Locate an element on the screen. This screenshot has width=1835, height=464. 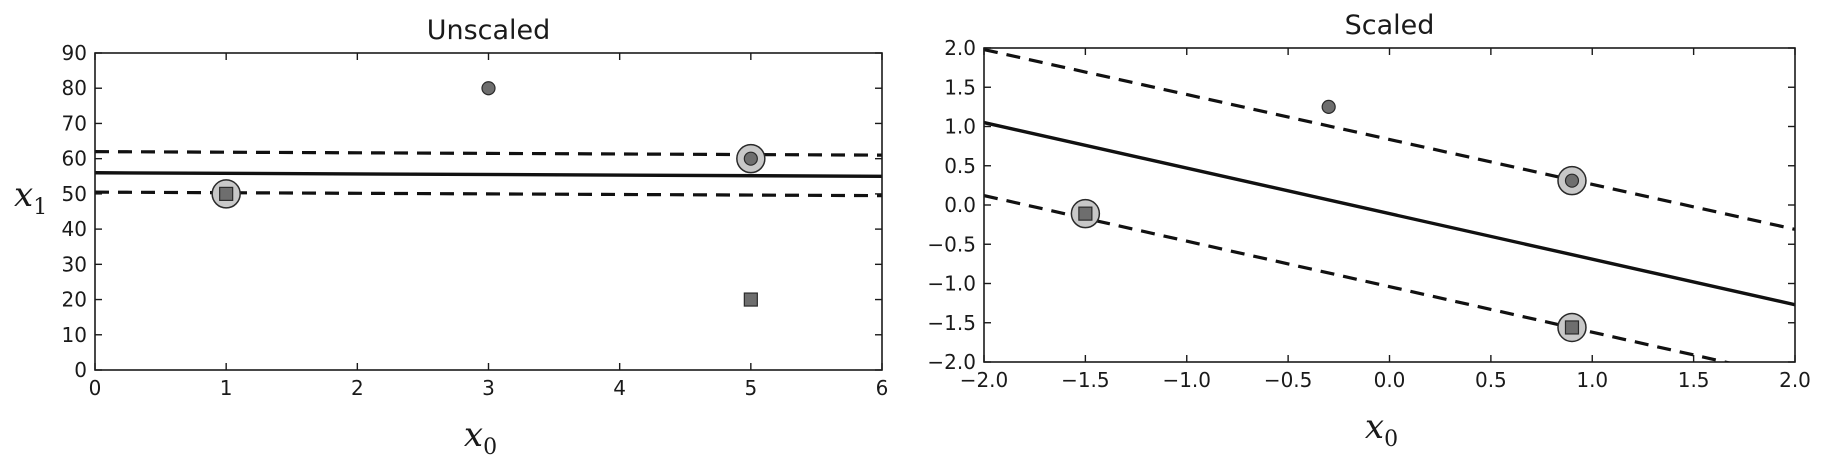
y-tick-label: 60 is located at coordinates (74, 159).